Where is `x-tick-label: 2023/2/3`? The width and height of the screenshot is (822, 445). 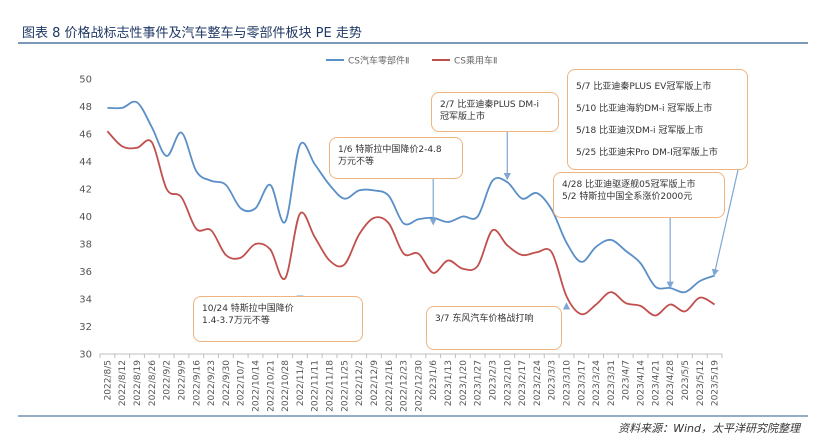 x-tick-label: 2023/2/3 is located at coordinates (493, 380).